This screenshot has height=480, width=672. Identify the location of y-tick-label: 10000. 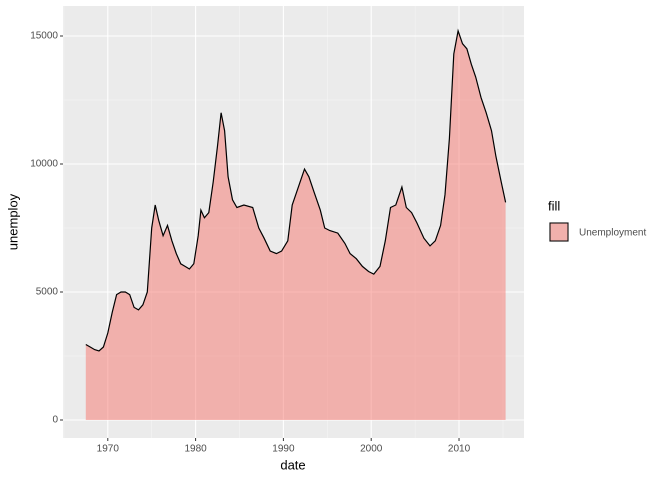
(44, 164).